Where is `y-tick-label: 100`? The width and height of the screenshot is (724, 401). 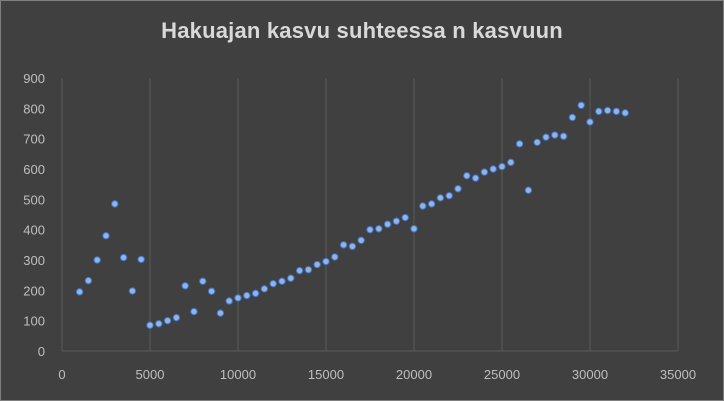
y-tick-label: 100 is located at coordinates (34, 321).